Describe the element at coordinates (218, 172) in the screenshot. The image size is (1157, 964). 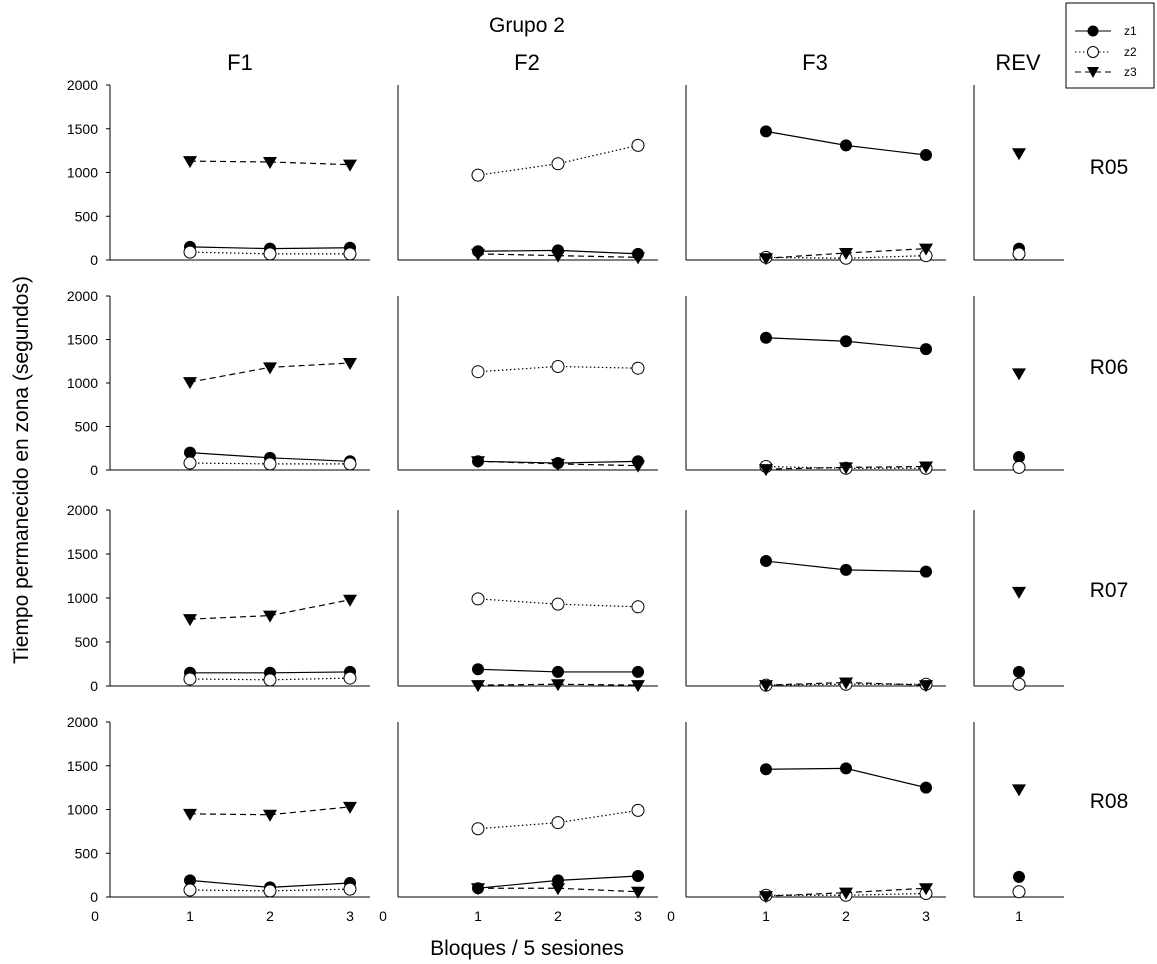
I see `panel-r05-f1: 0 500 1000 1500 2000` at that location.